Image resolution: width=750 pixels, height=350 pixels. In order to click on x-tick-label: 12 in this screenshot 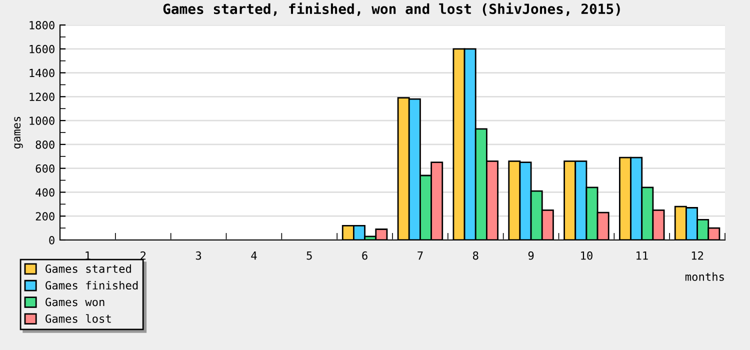, I will do `click(698, 255)`.